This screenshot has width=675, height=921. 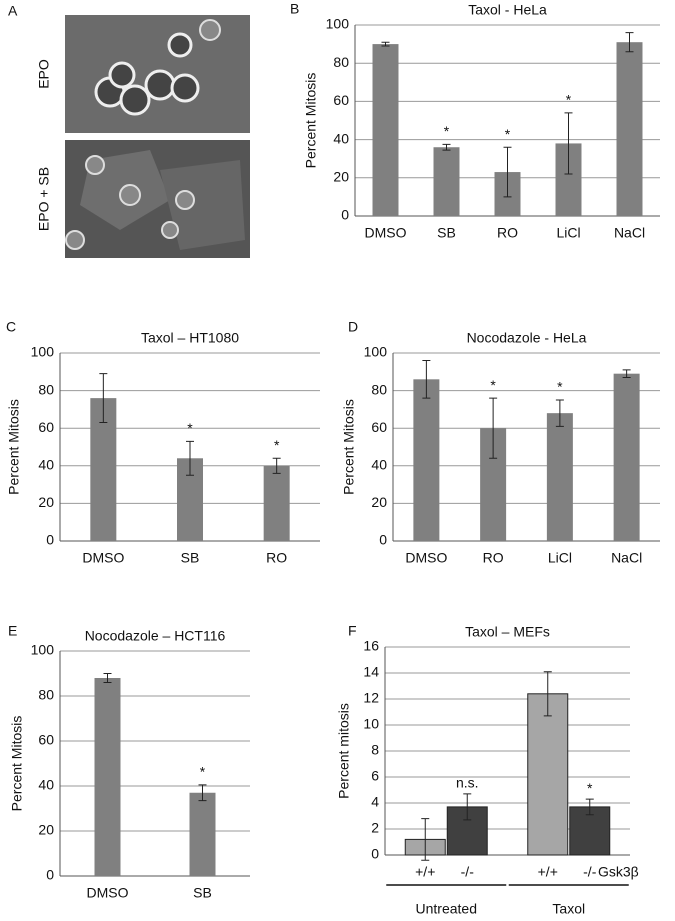 What do you see at coordinates (190, 338) in the screenshot?
I see `chart-title: Taxol – HT1080` at bounding box center [190, 338].